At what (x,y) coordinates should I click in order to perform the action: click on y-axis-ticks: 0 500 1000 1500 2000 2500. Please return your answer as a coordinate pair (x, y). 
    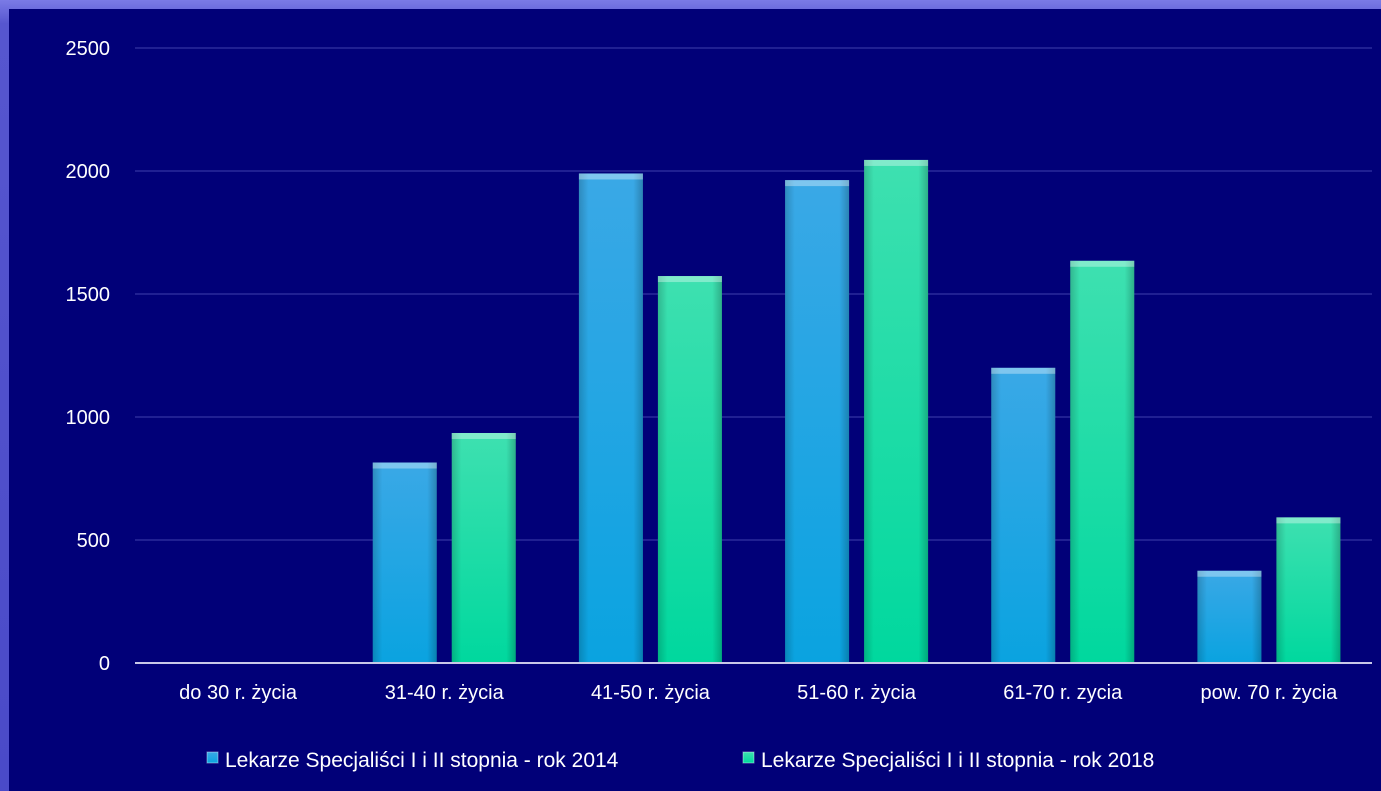
    Looking at the image, I should click on (88, 356).